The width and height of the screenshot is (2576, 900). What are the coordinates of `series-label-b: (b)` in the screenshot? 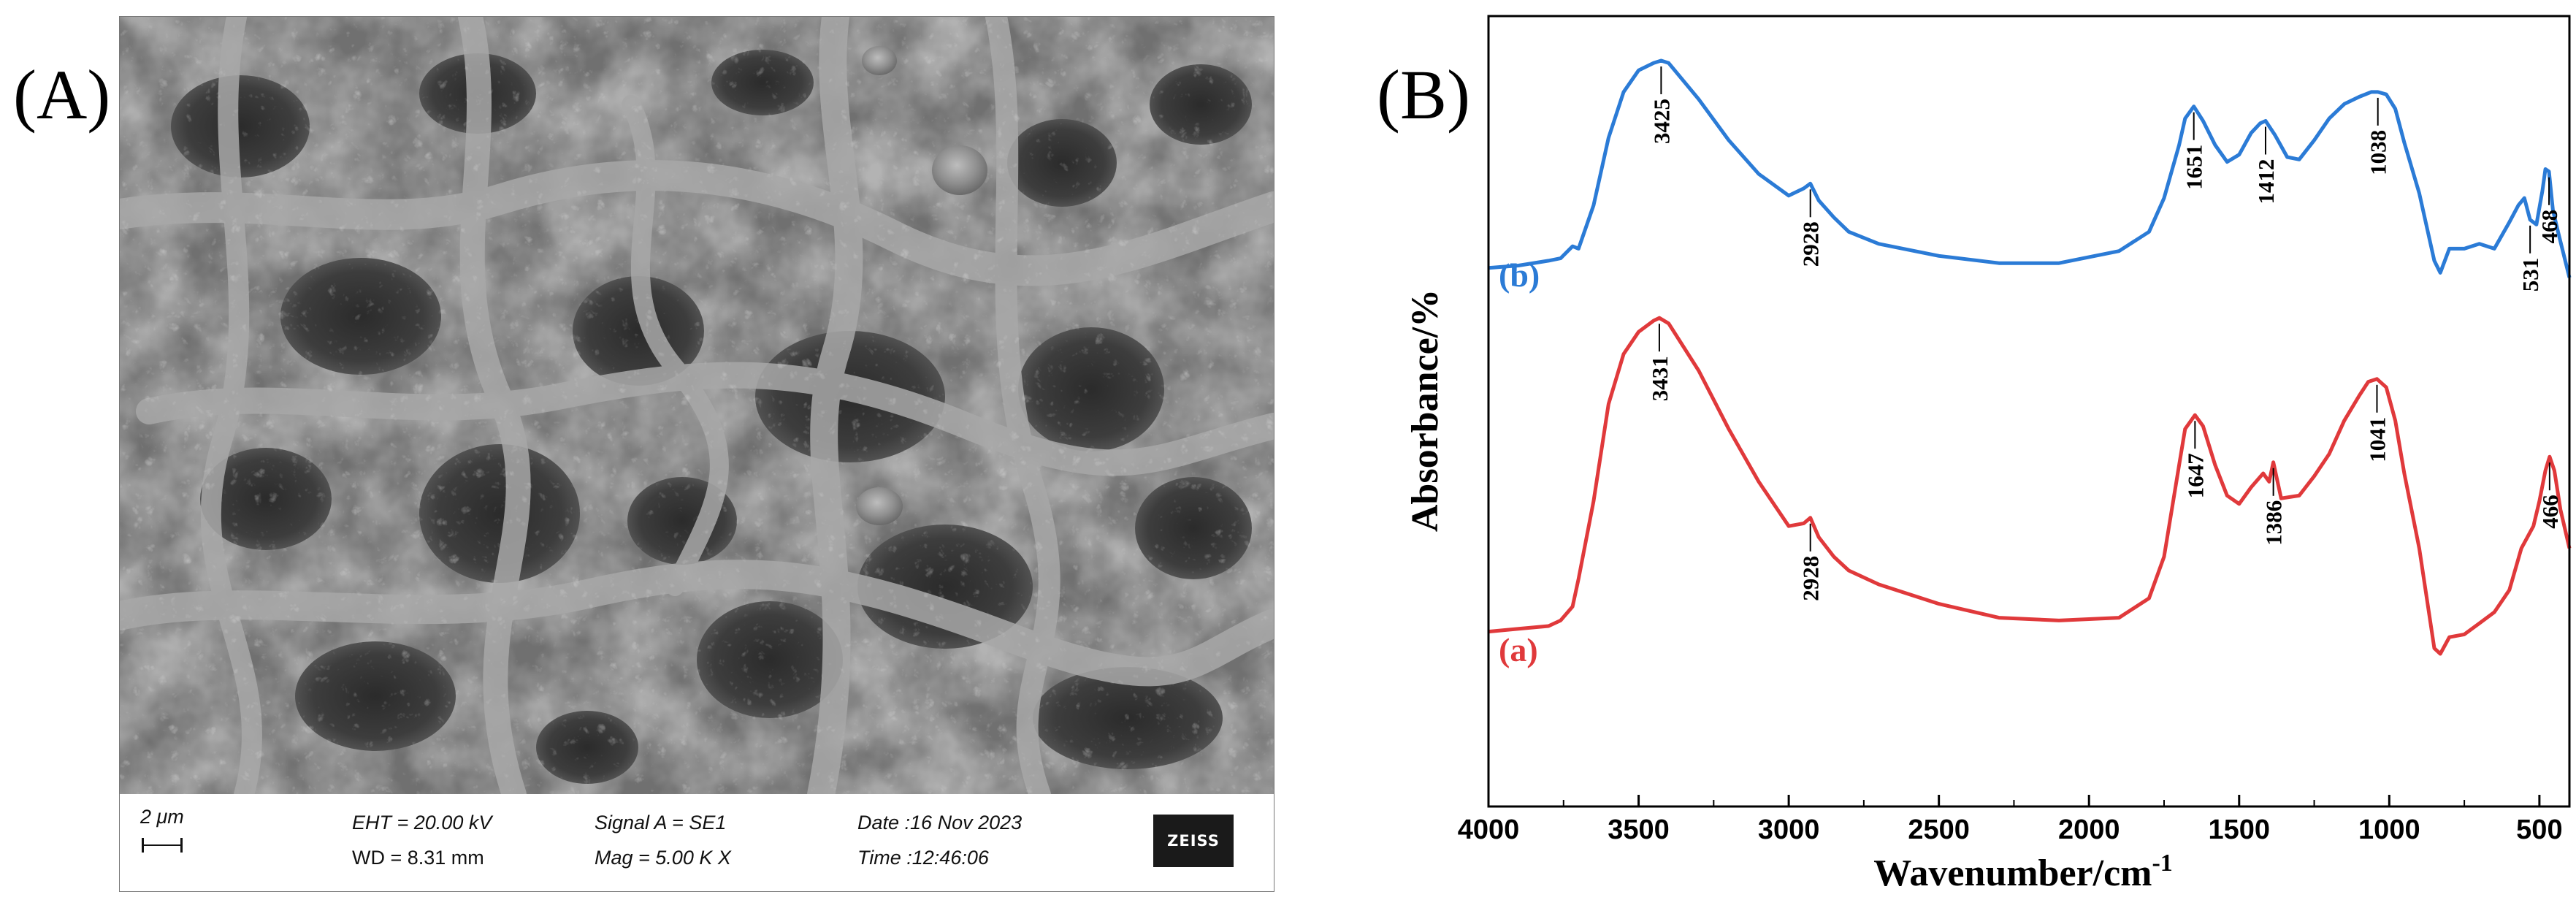 It's located at (1519, 275).